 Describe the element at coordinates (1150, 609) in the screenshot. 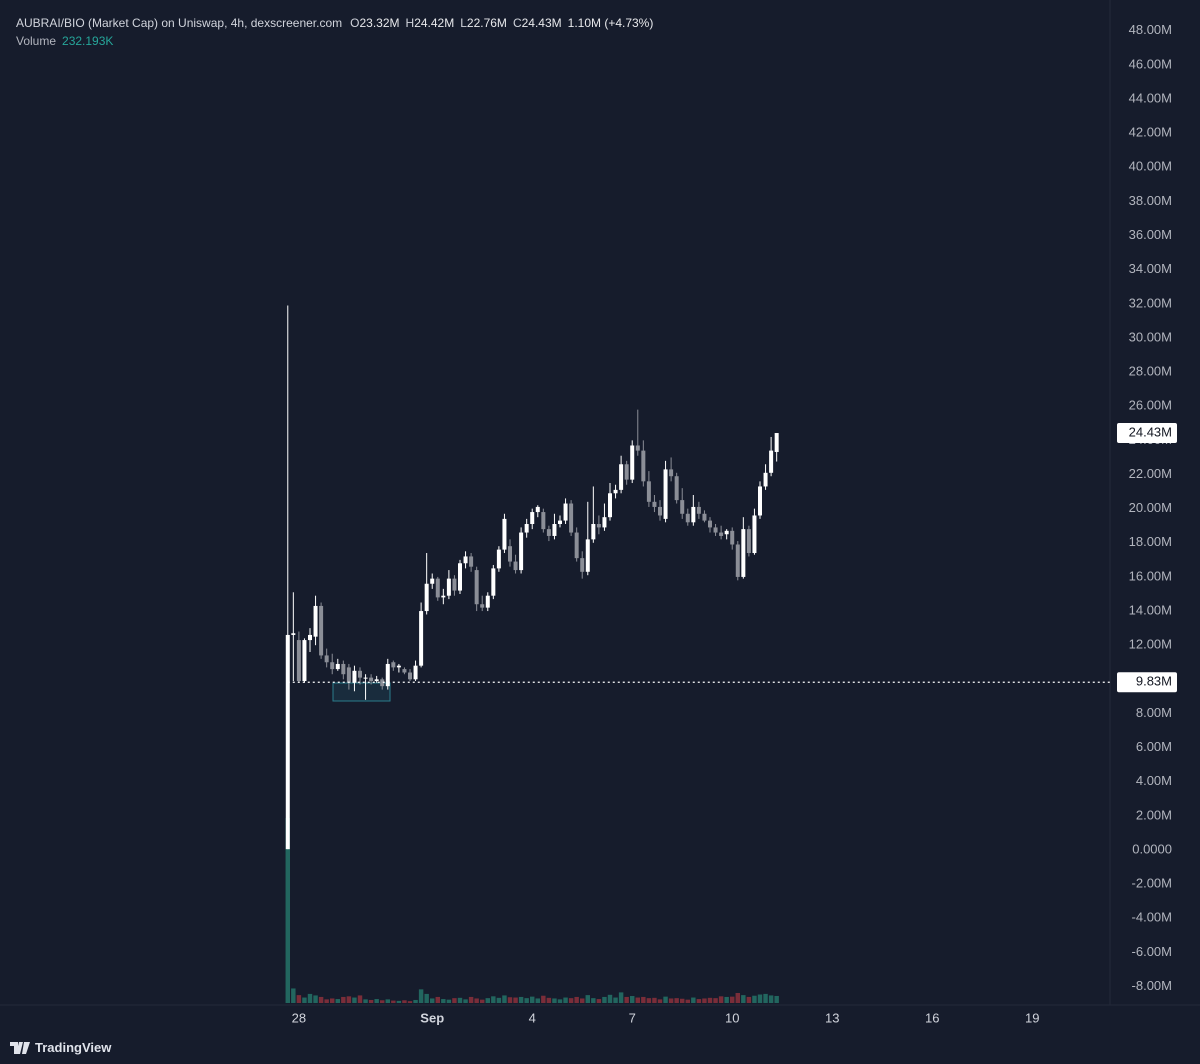

I see `y-tick-label: 14.00M` at that location.